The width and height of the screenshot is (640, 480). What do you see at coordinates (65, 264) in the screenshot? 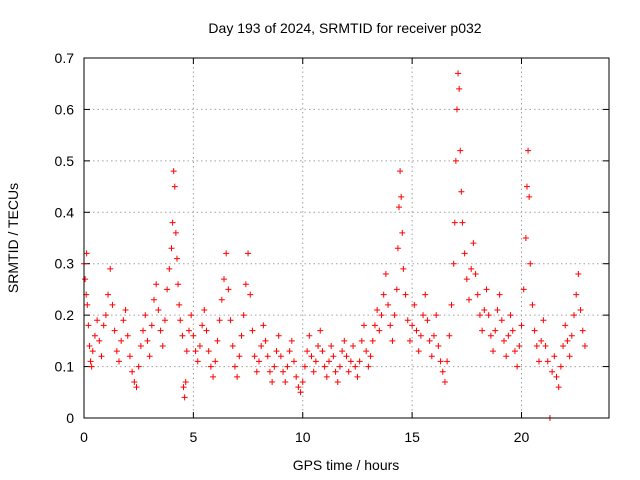
I see `y-tick-label: 0.3` at bounding box center [65, 264].